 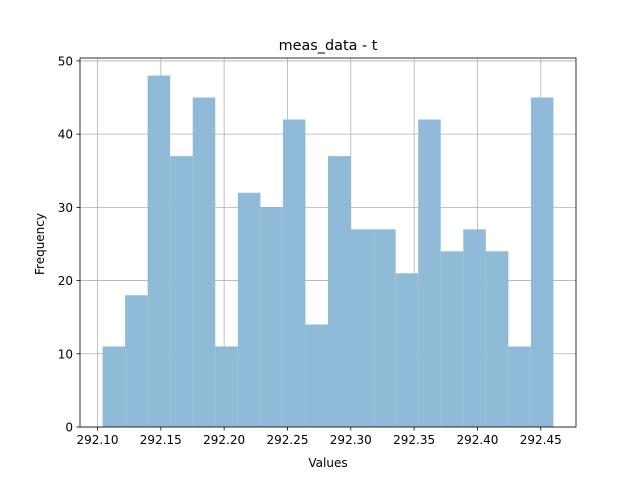 I want to click on y-tick-label: 40, so click(x=65, y=135).